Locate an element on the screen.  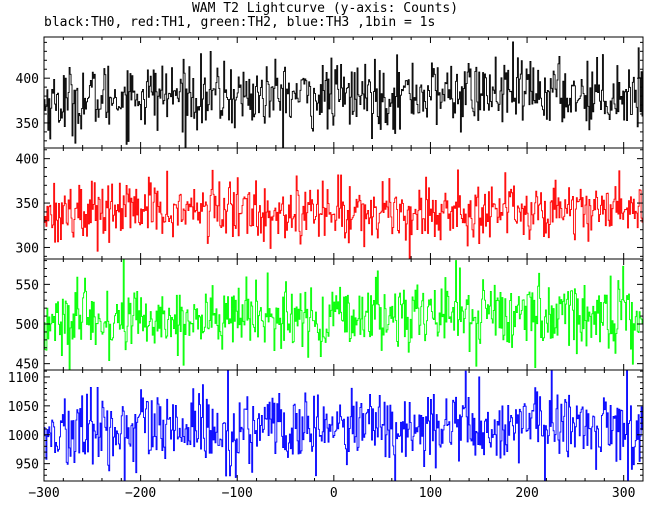
y-tick-label: 450 is located at coordinates (27, 365).